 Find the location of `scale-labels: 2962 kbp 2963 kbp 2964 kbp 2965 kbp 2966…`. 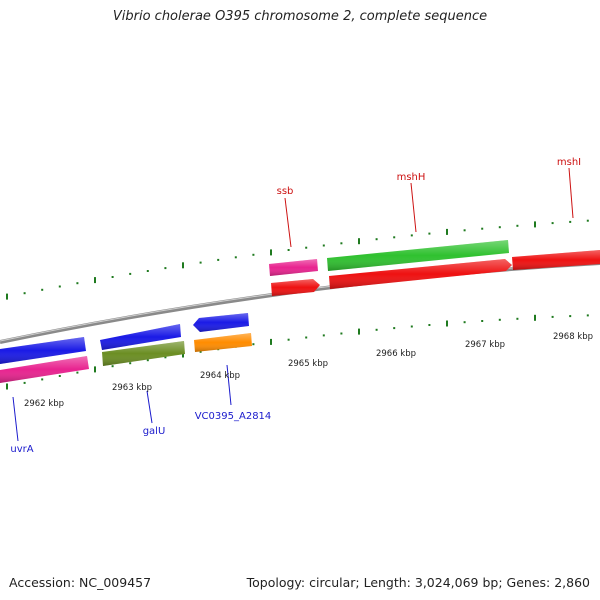

scale-labels: 2962 kbp 2963 kbp 2964 kbp 2965 kbp 2966… is located at coordinates (308, 370).